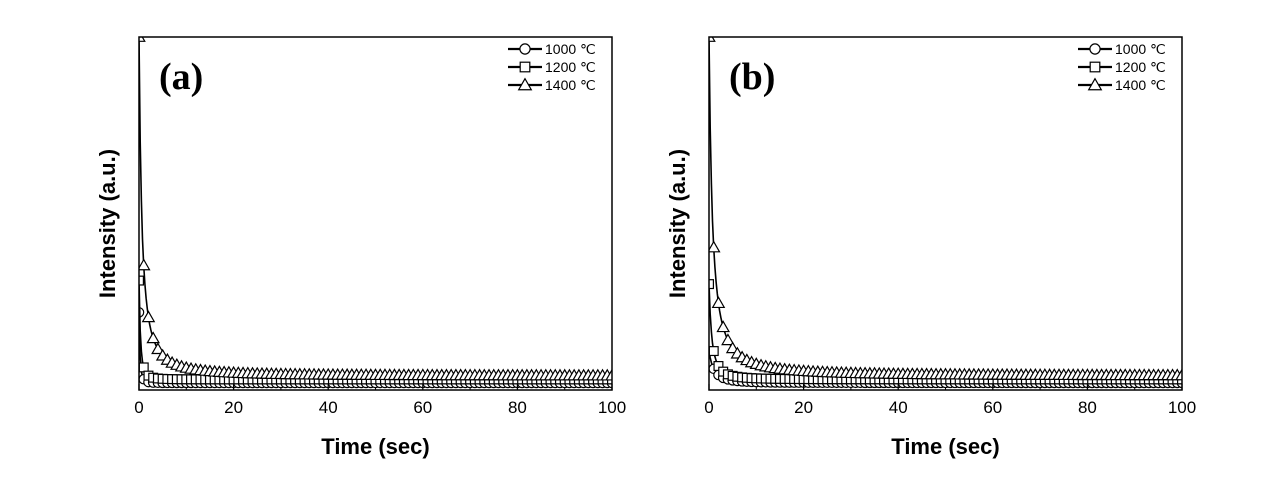 The image size is (1264, 477). What do you see at coordinates (181, 77) in the screenshot?
I see `panel-label: (a)` at bounding box center [181, 77].